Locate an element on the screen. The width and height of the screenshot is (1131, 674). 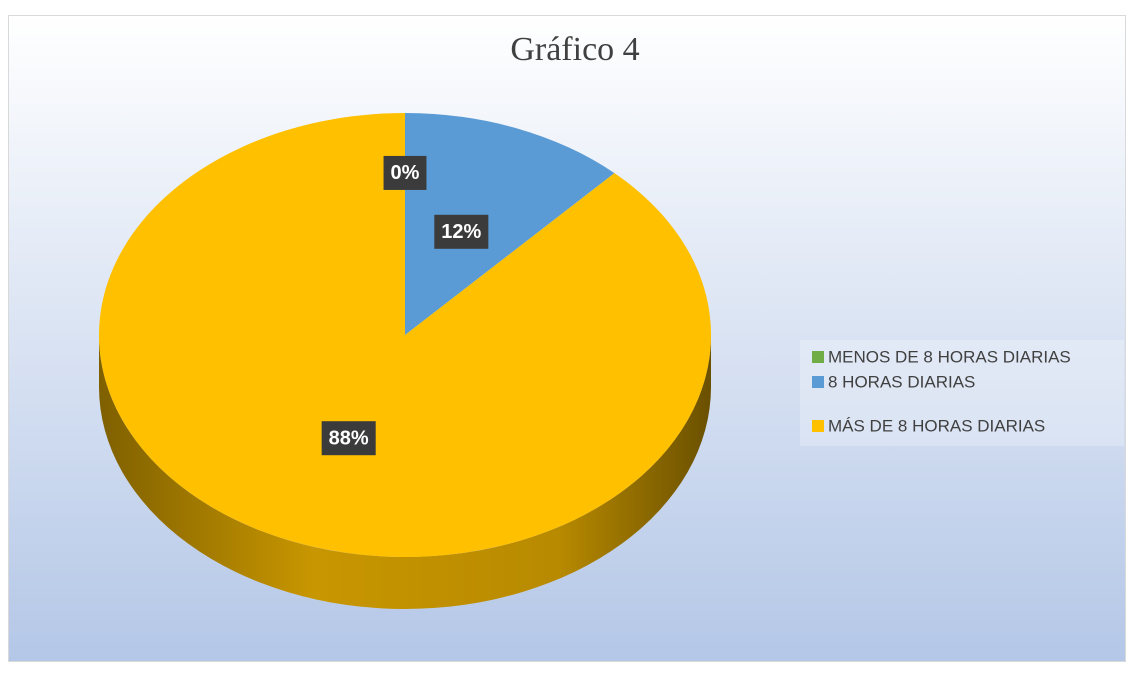
legend is located at coordinates (962, 393).